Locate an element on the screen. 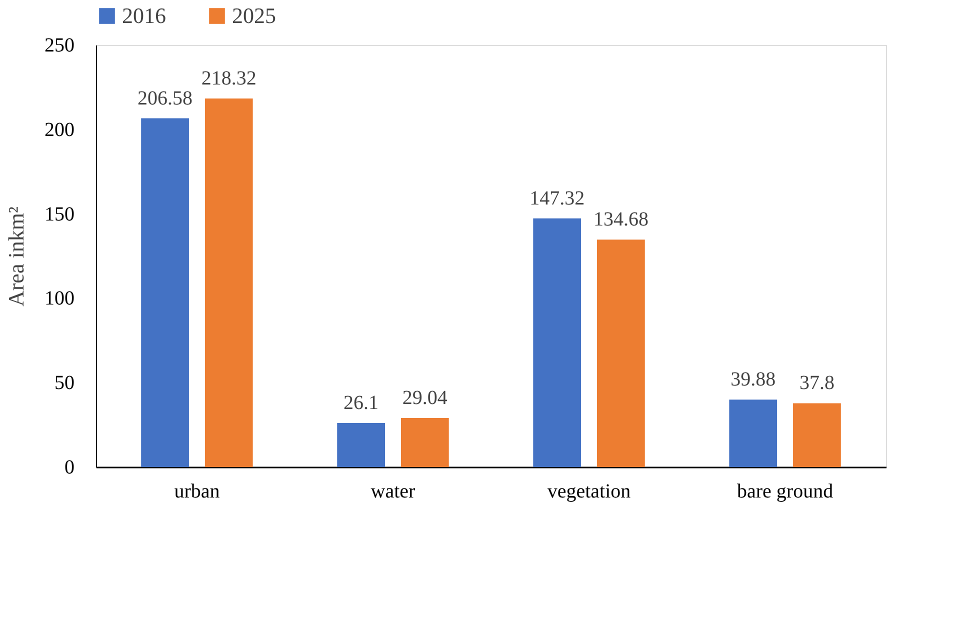 This screenshot has height=628, width=963. legend-label: 2016 is located at coordinates (144, 15).